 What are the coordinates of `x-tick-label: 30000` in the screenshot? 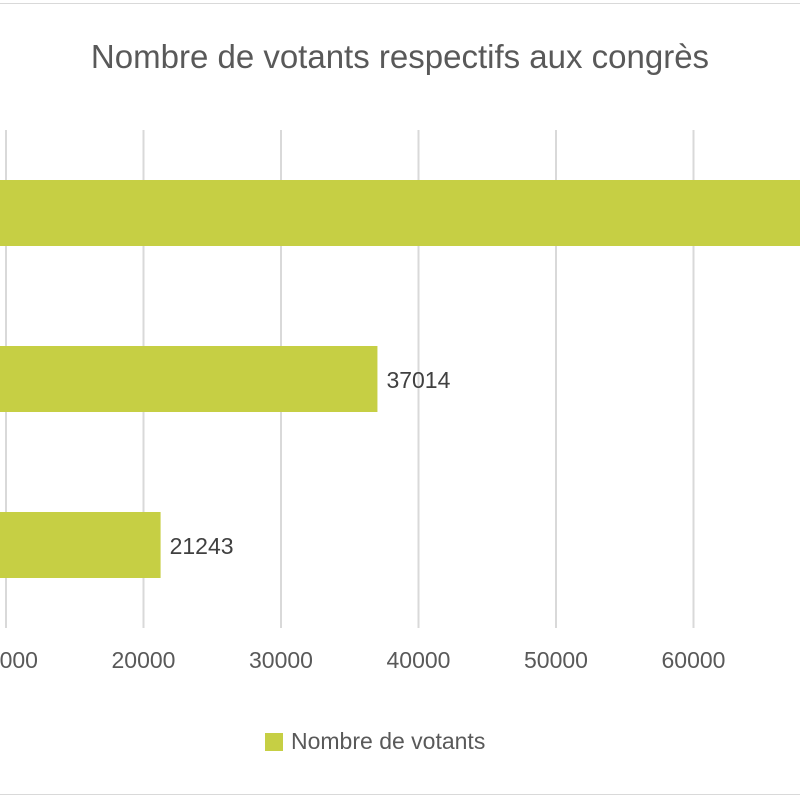 It's located at (281, 660).